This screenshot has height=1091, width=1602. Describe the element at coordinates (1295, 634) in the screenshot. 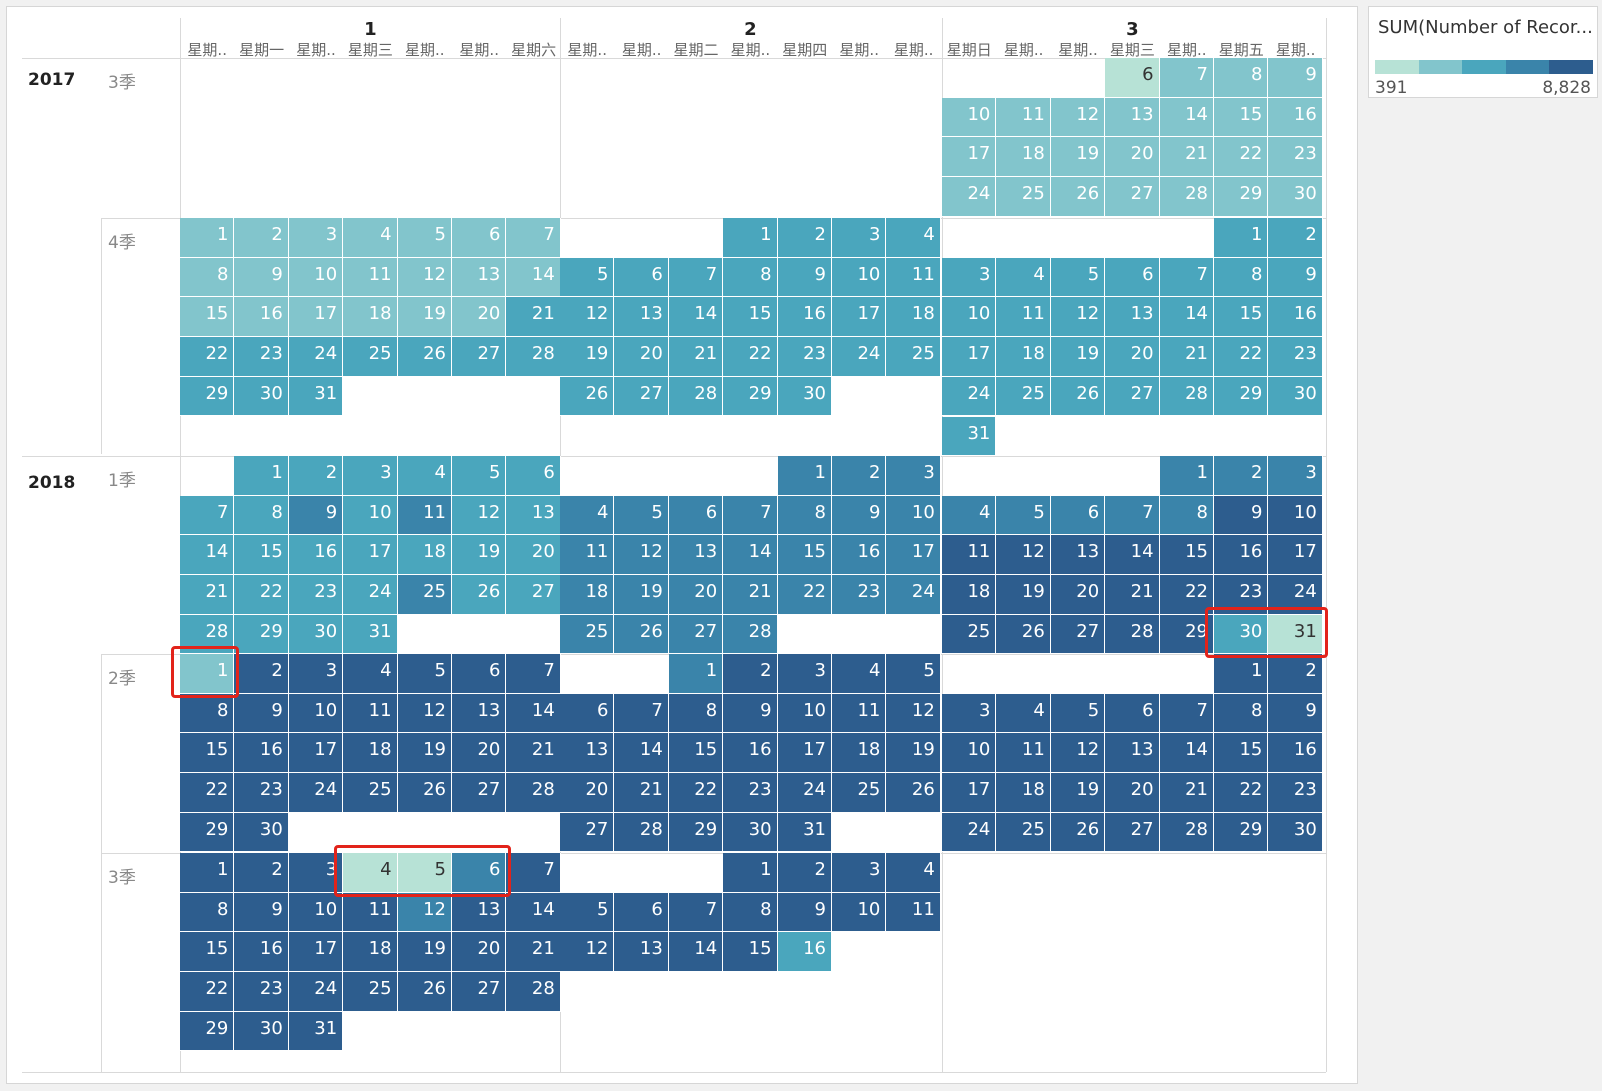

I see `heatmap-cell: 31` at that location.